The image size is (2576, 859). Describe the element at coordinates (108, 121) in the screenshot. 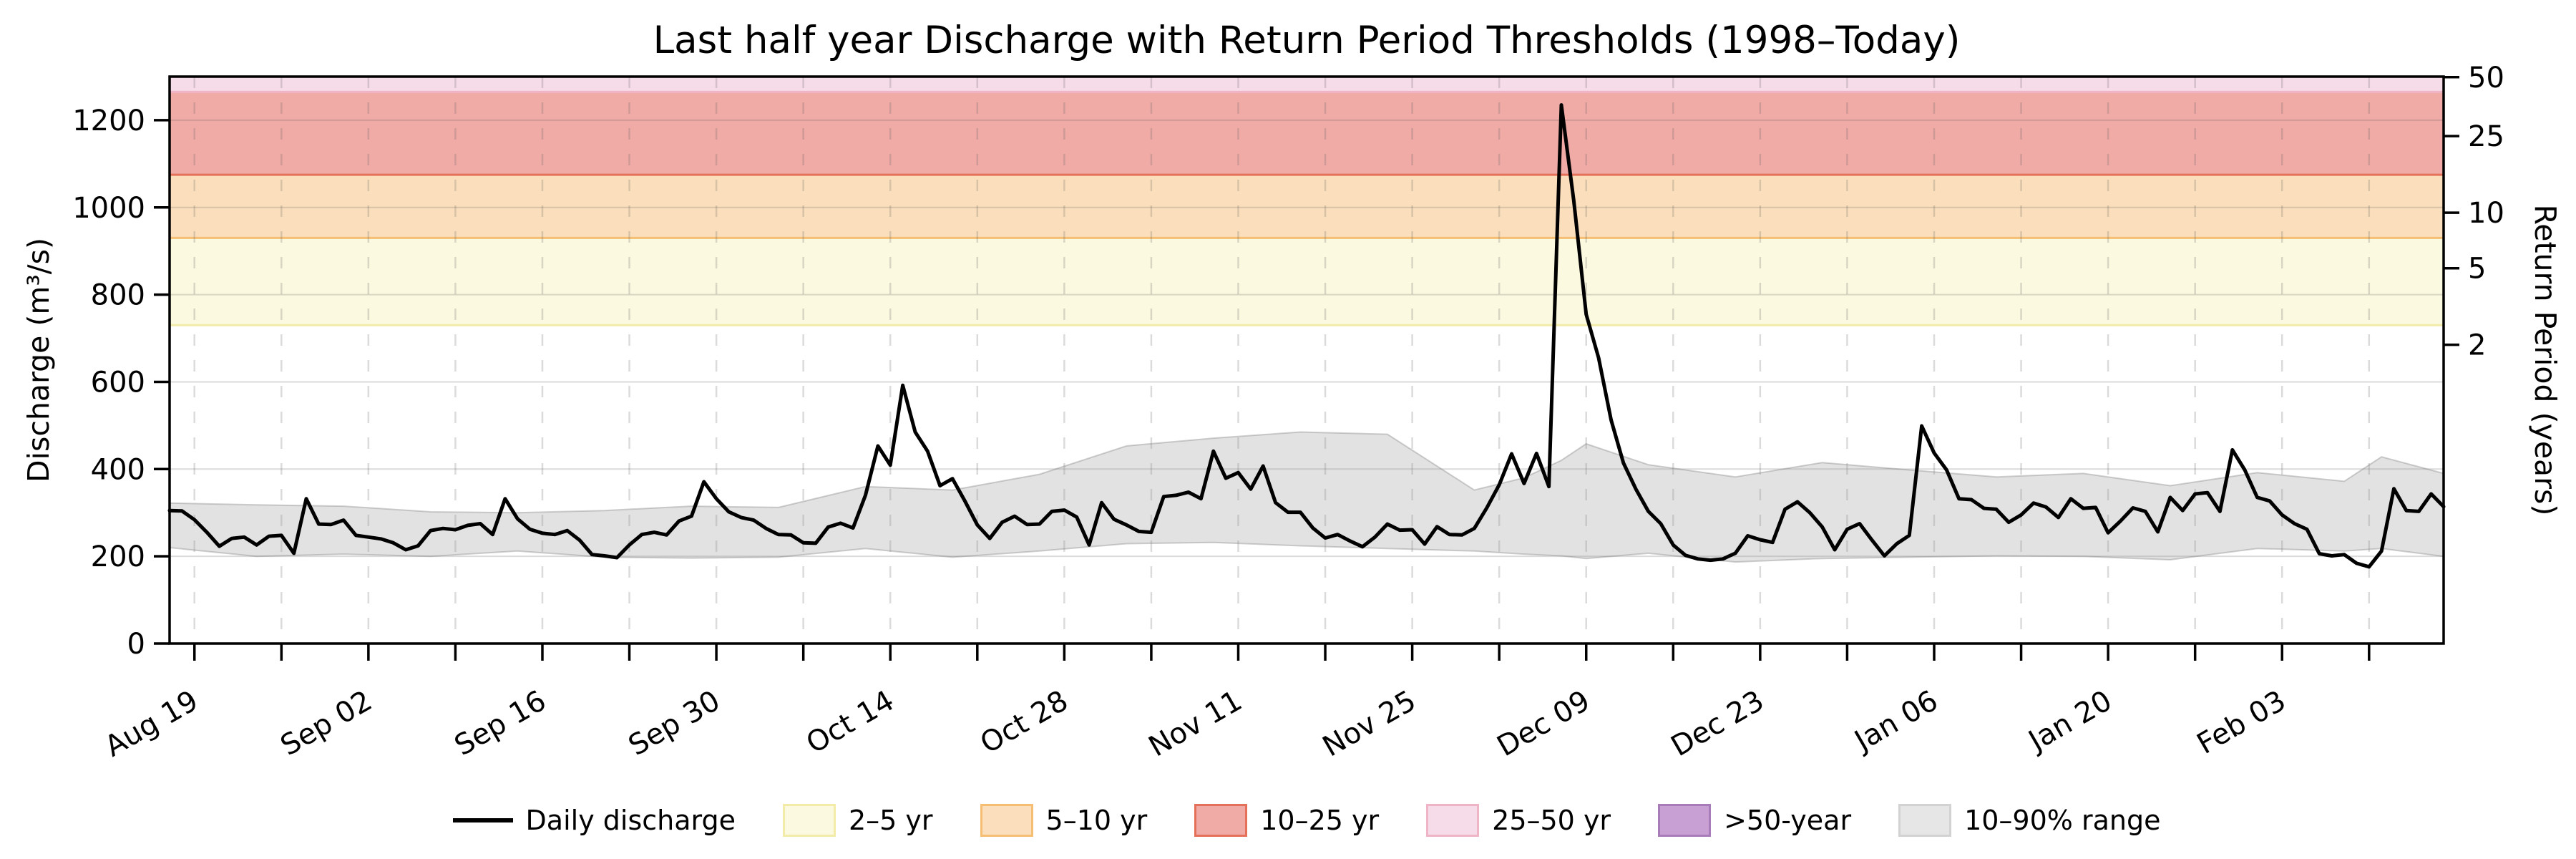

I see `y-tick-label: 1200` at that location.